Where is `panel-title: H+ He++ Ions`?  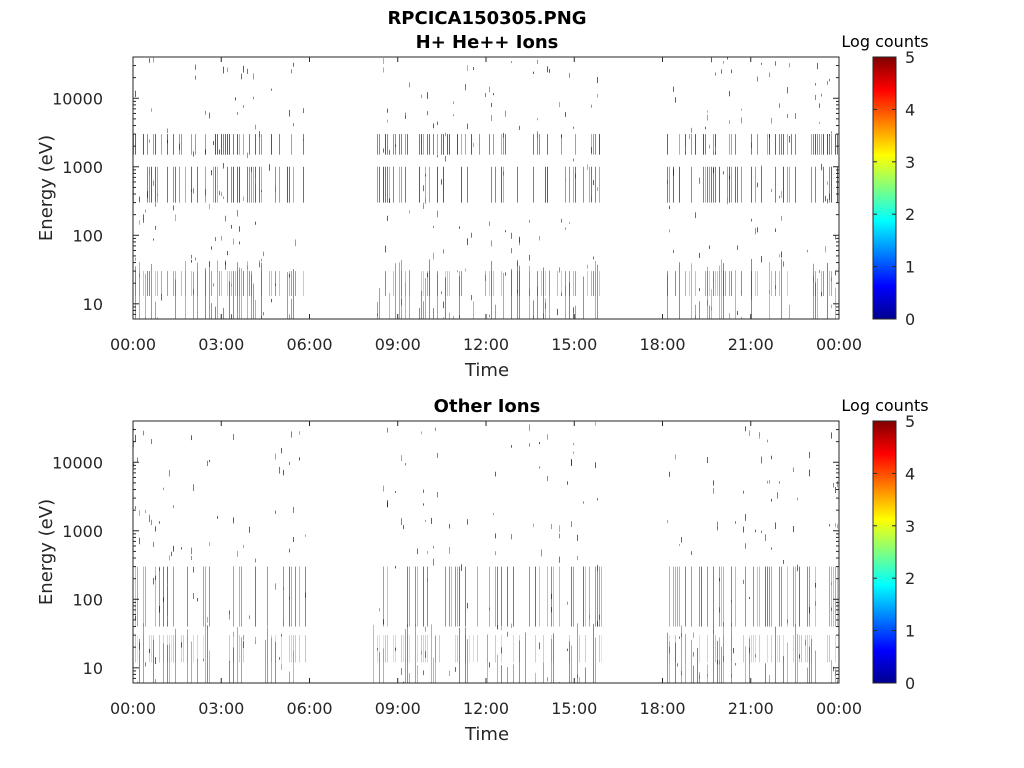 panel-title: H+ He++ Ions is located at coordinates (487, 42).